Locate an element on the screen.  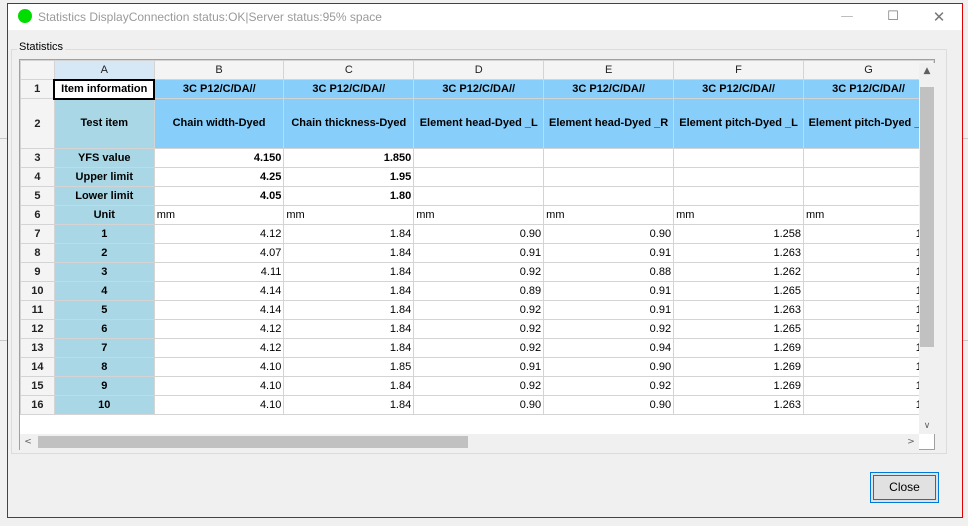
row-header: 1 is located at coordinates (37, 89).